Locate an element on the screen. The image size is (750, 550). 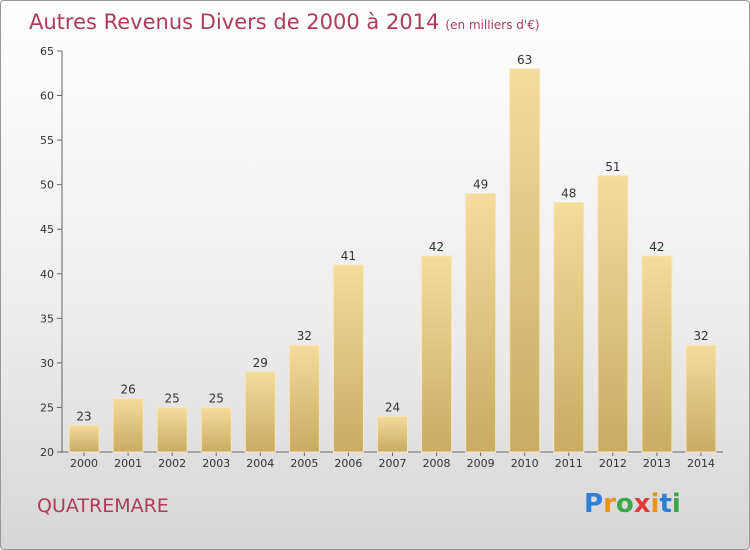
logo-letter: t is located at coordinates (665, 504).